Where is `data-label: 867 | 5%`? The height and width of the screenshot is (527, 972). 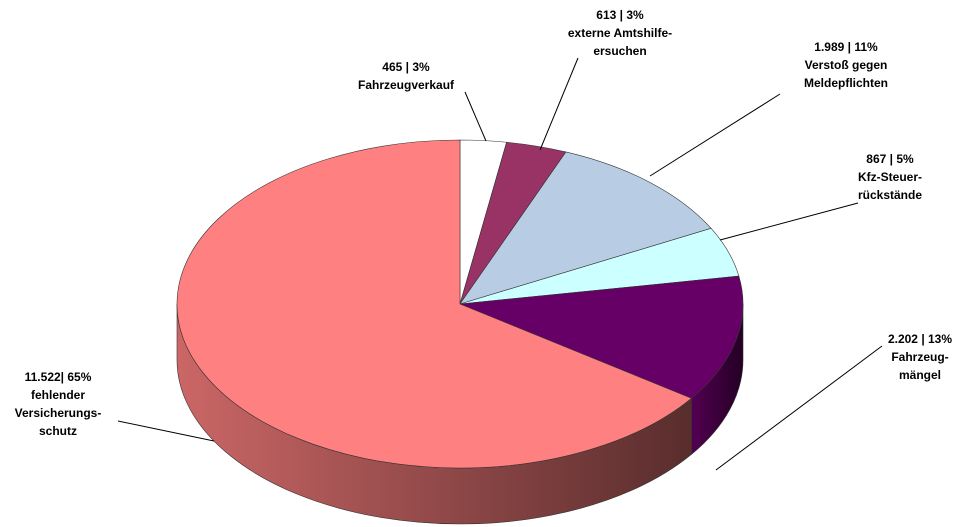 data-label: 867 | 5% is located at coordinates (890, 159).